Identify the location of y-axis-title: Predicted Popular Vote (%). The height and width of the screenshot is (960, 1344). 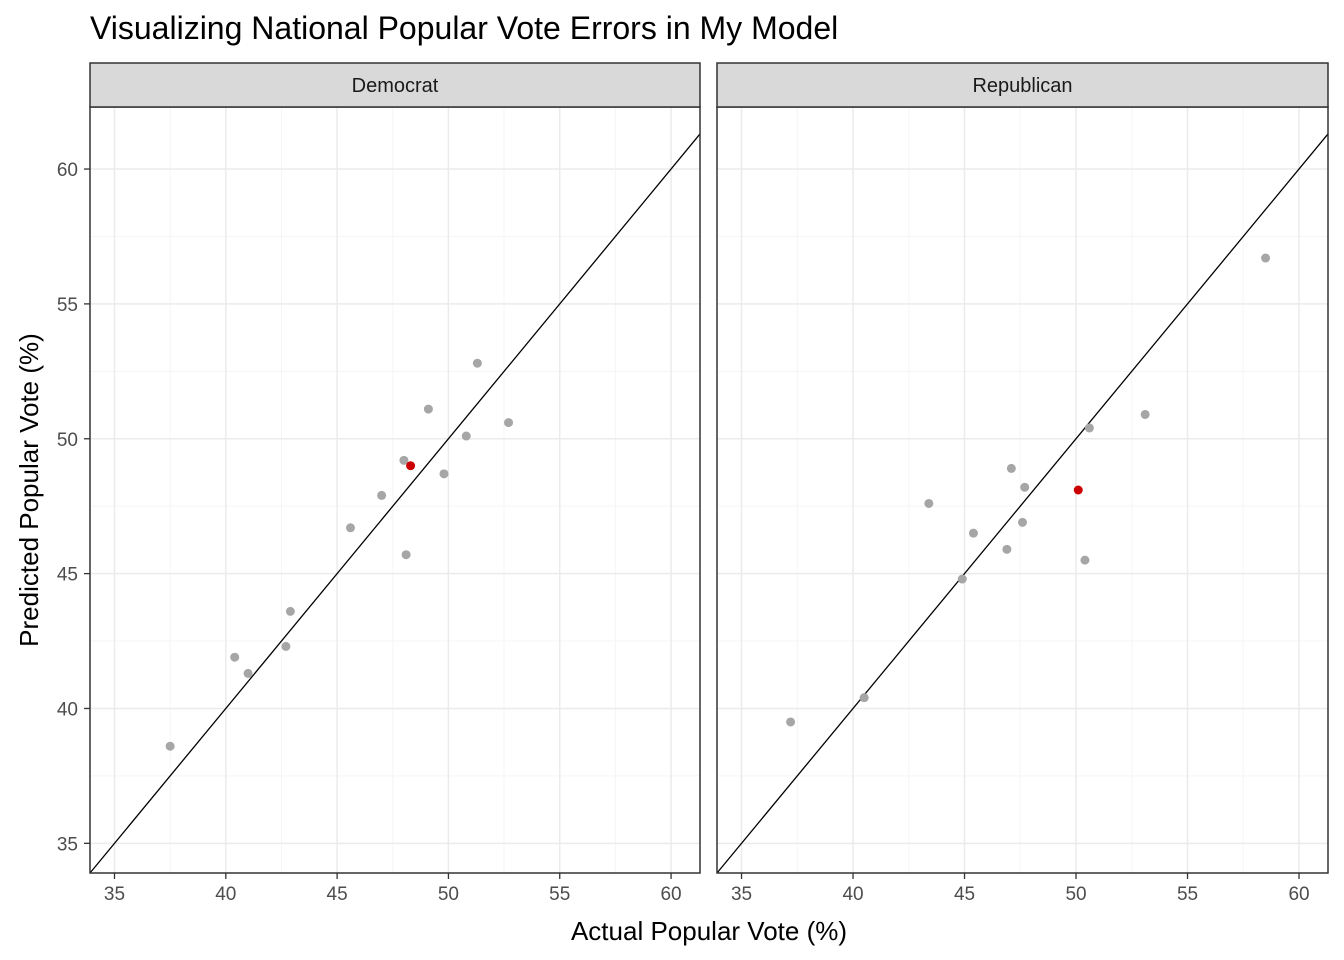
(29, 490).